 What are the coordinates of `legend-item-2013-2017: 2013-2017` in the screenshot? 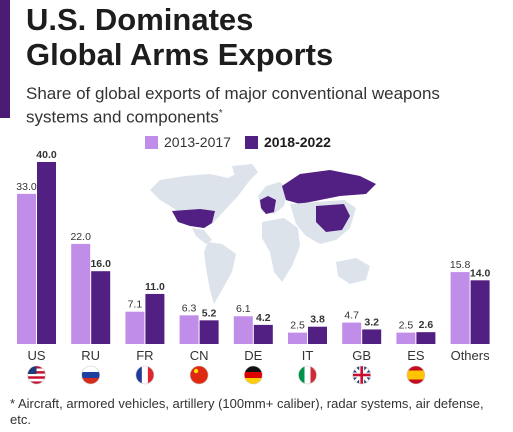 It's located at (188, 142).